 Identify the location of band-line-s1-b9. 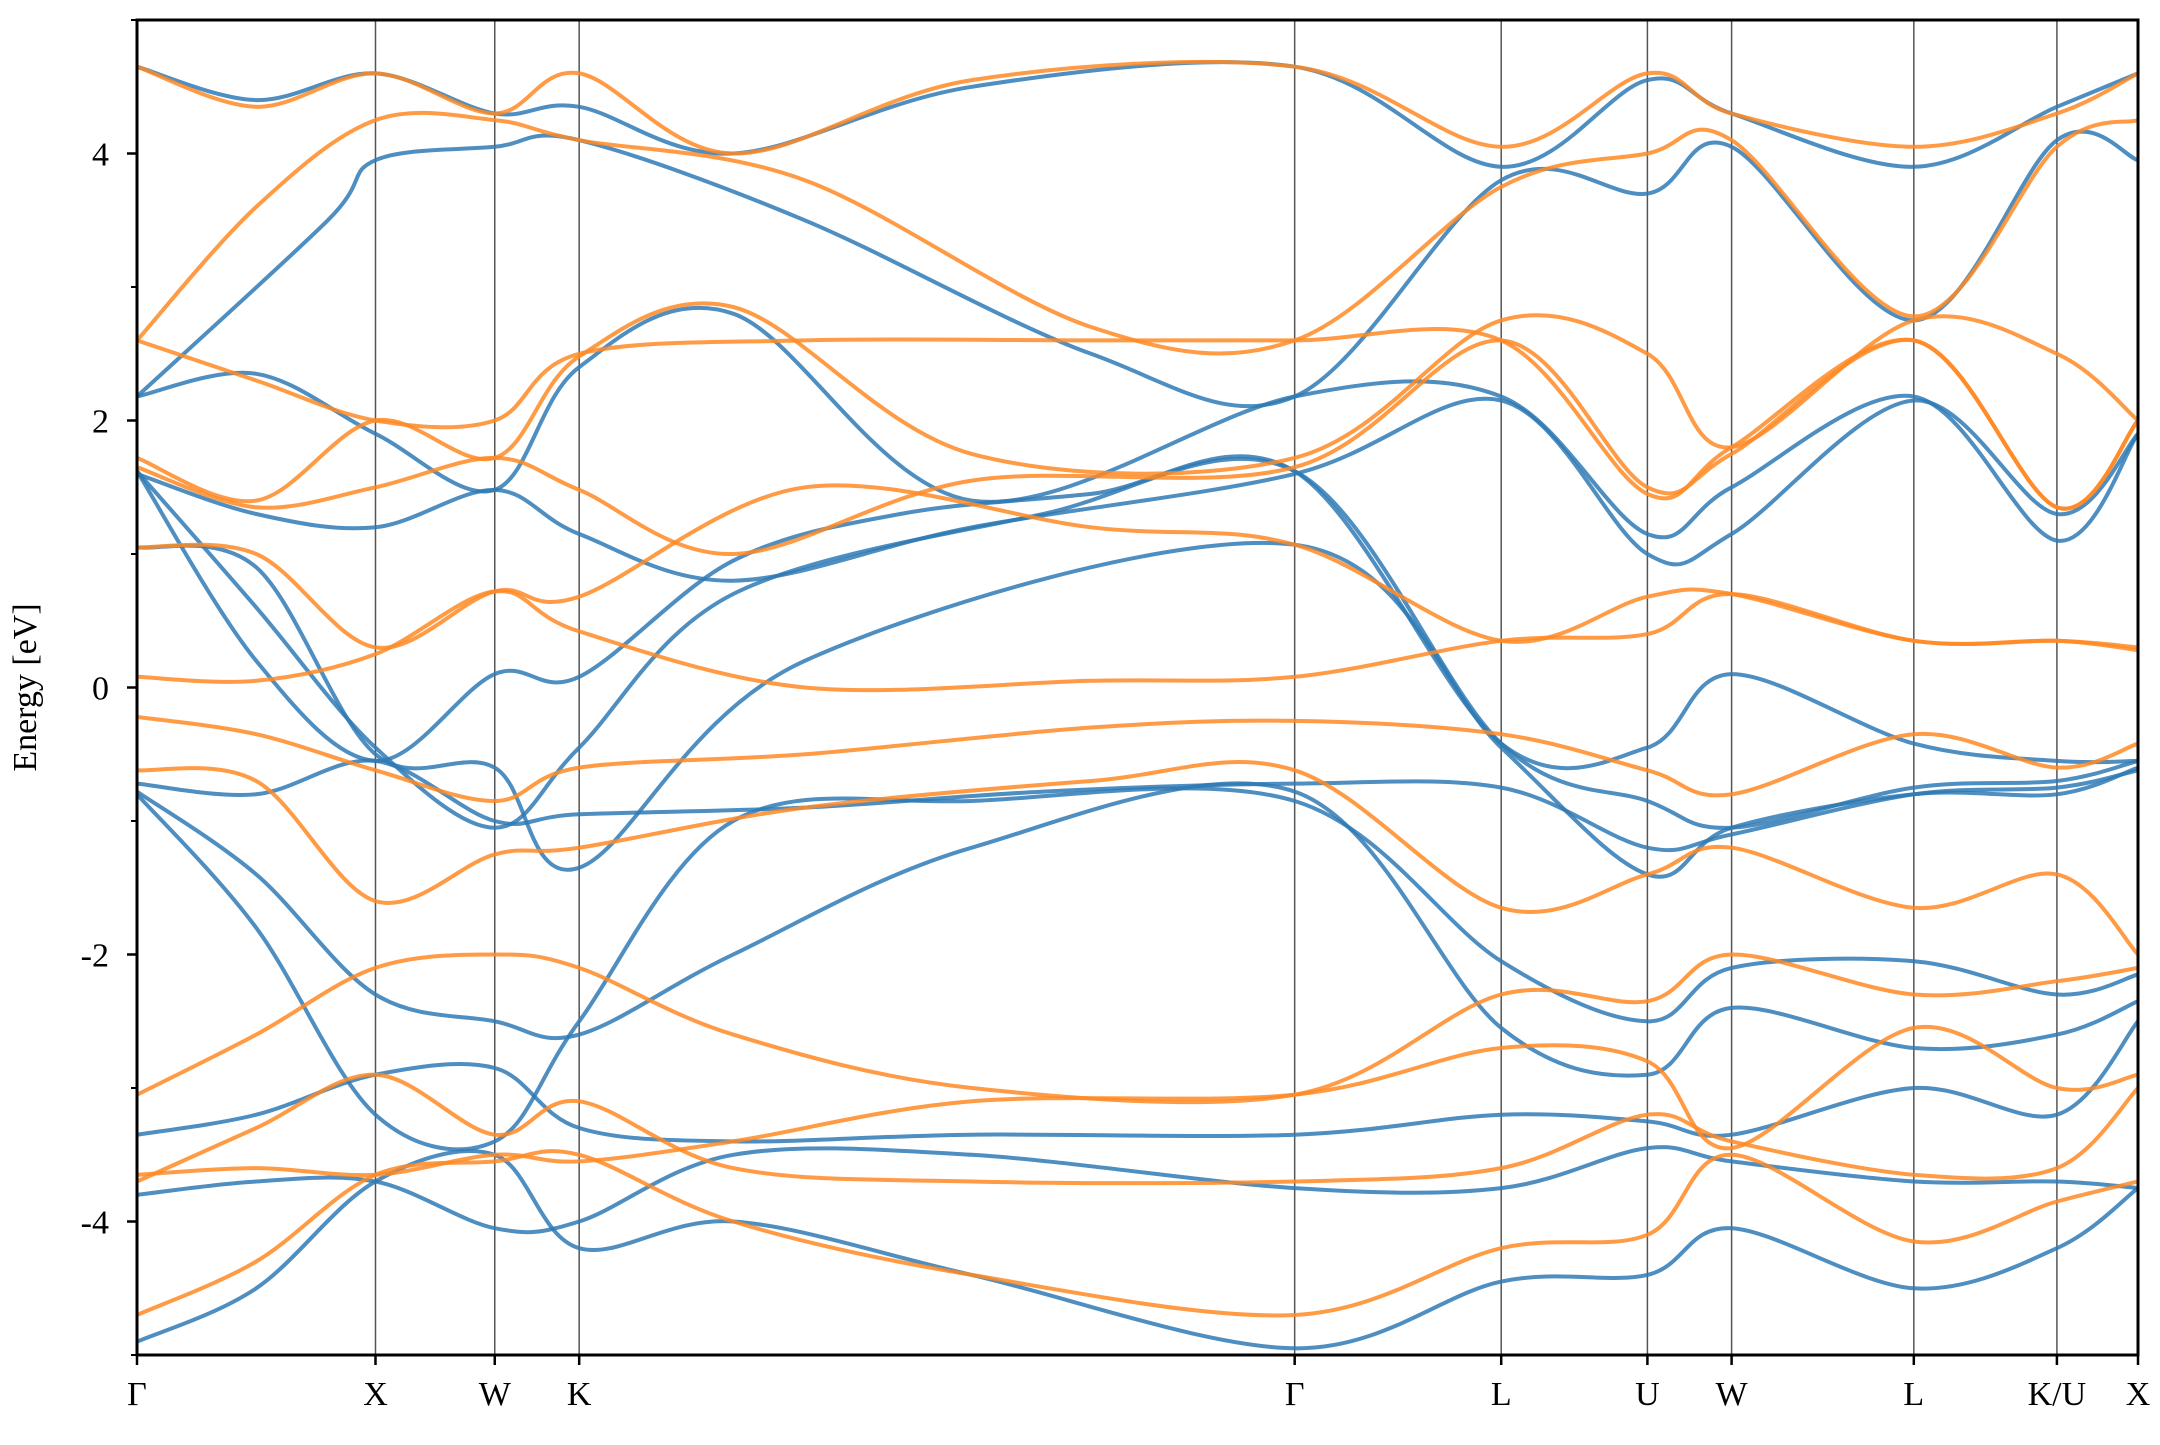
(1137, 1028).